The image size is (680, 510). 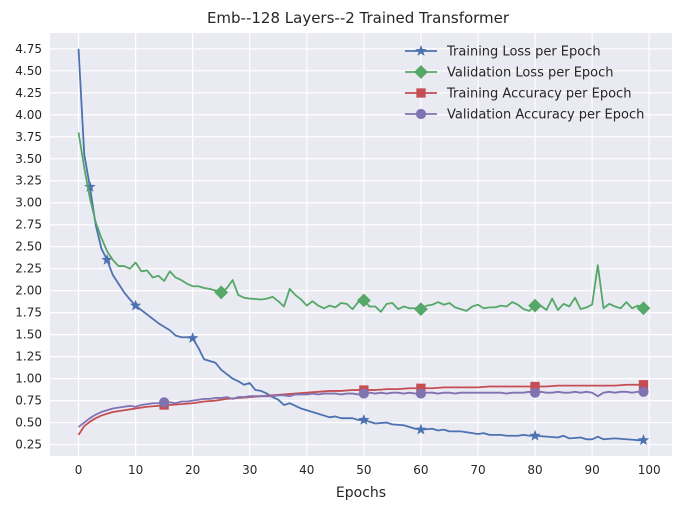 I want to click on y-tick-label: 0.25, so click(x=28, y=445).